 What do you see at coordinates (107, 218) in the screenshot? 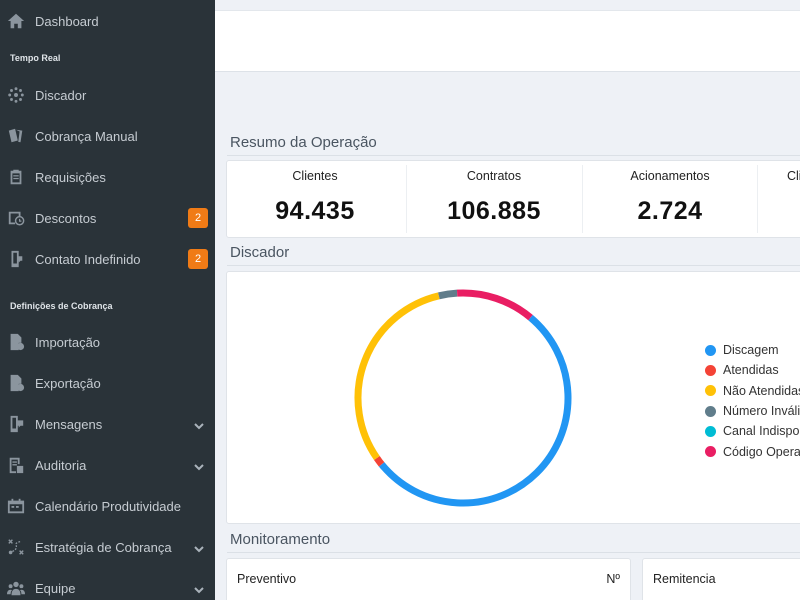
I see `sidebar-item-descontos: Descontos 2` at bounding box center [107, 218].